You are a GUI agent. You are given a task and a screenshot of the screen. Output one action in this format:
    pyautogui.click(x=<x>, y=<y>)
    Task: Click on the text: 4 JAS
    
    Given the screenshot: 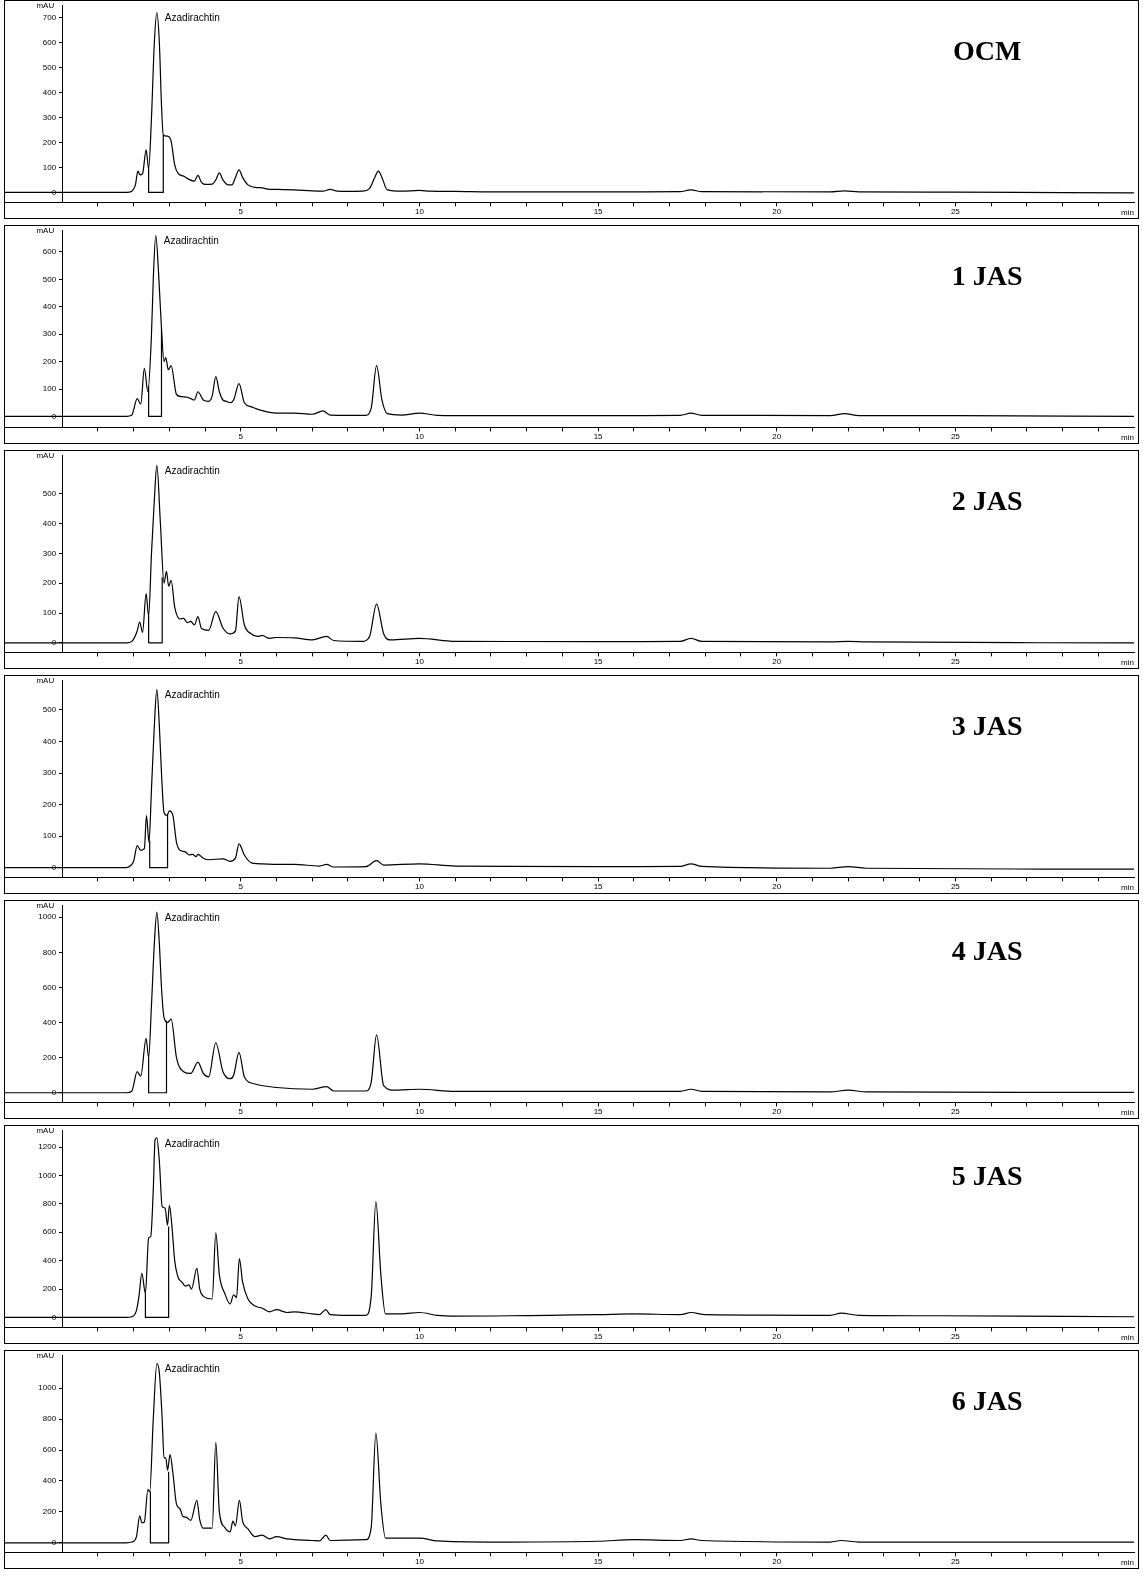 What is the action you would take?
    pyautogui.click(x=987, y=951)
    